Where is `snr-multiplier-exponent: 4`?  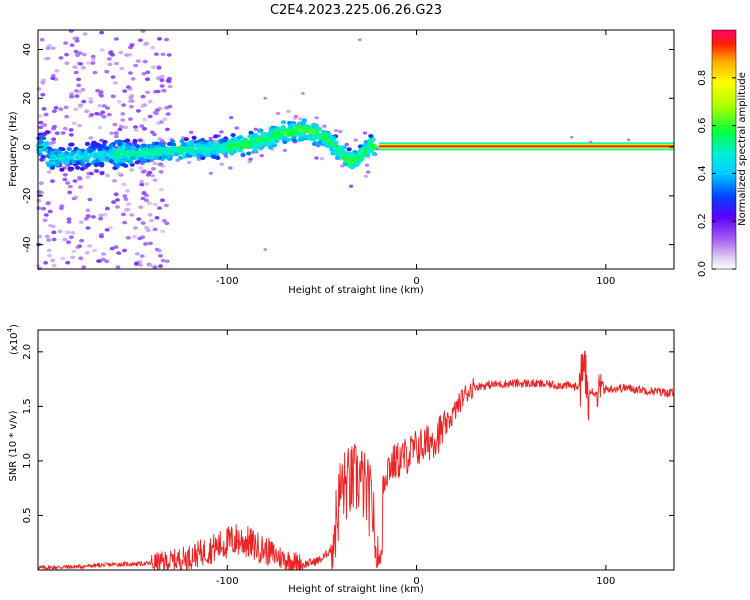
snr-multiplier-exponent: 4 is located at coordinates (10, 329).